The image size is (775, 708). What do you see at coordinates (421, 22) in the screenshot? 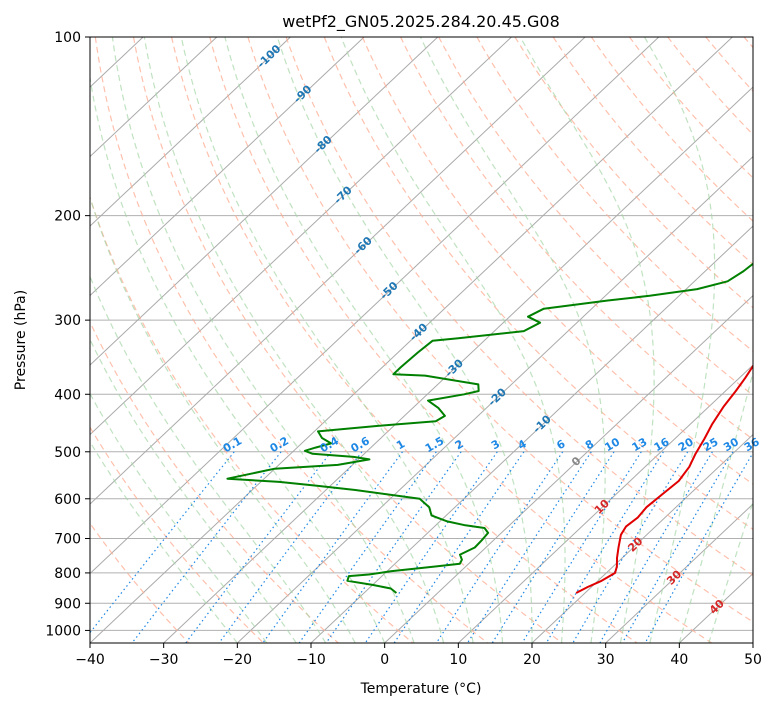
I see `chart-title: wetPf2_GN05.2025.284.20.45.G08` at bounding box center [421, 22].